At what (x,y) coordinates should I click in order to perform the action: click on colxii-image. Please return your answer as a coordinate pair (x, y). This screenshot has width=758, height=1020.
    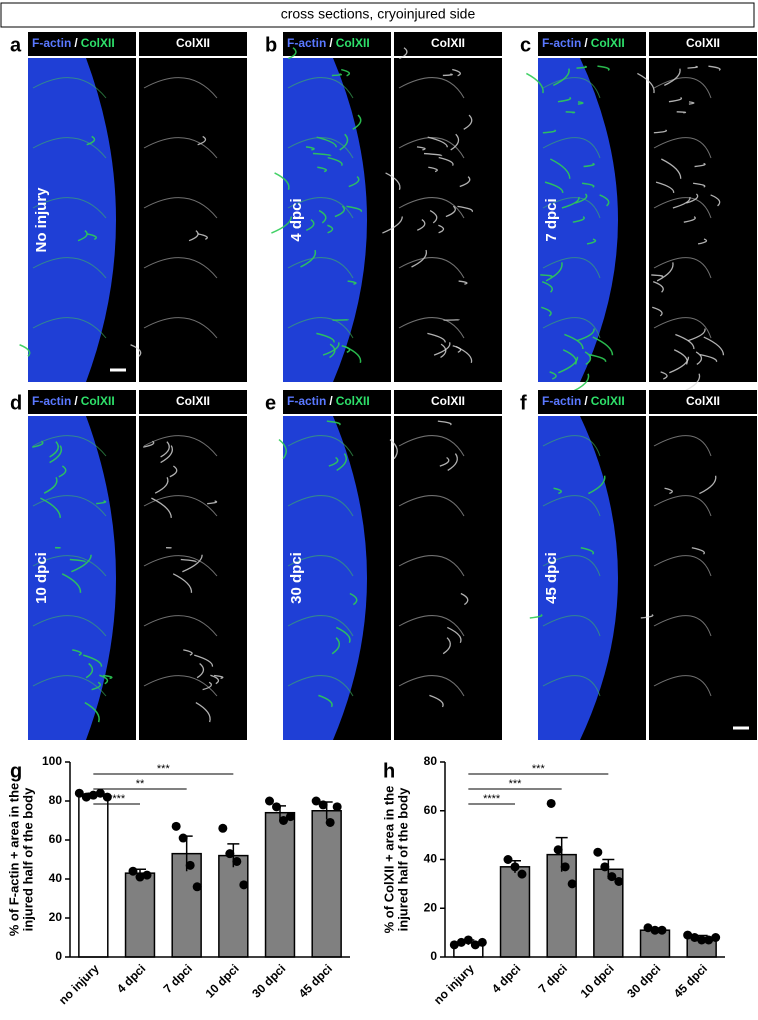
    Looking at the image, I should click on (448, 578).